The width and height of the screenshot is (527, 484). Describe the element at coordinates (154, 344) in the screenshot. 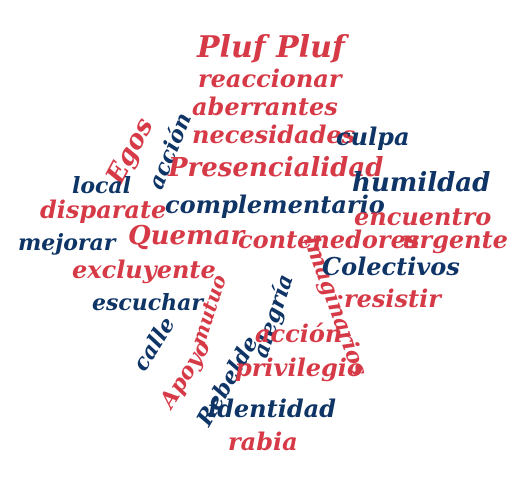

I see `word-calle: calle` at that location.